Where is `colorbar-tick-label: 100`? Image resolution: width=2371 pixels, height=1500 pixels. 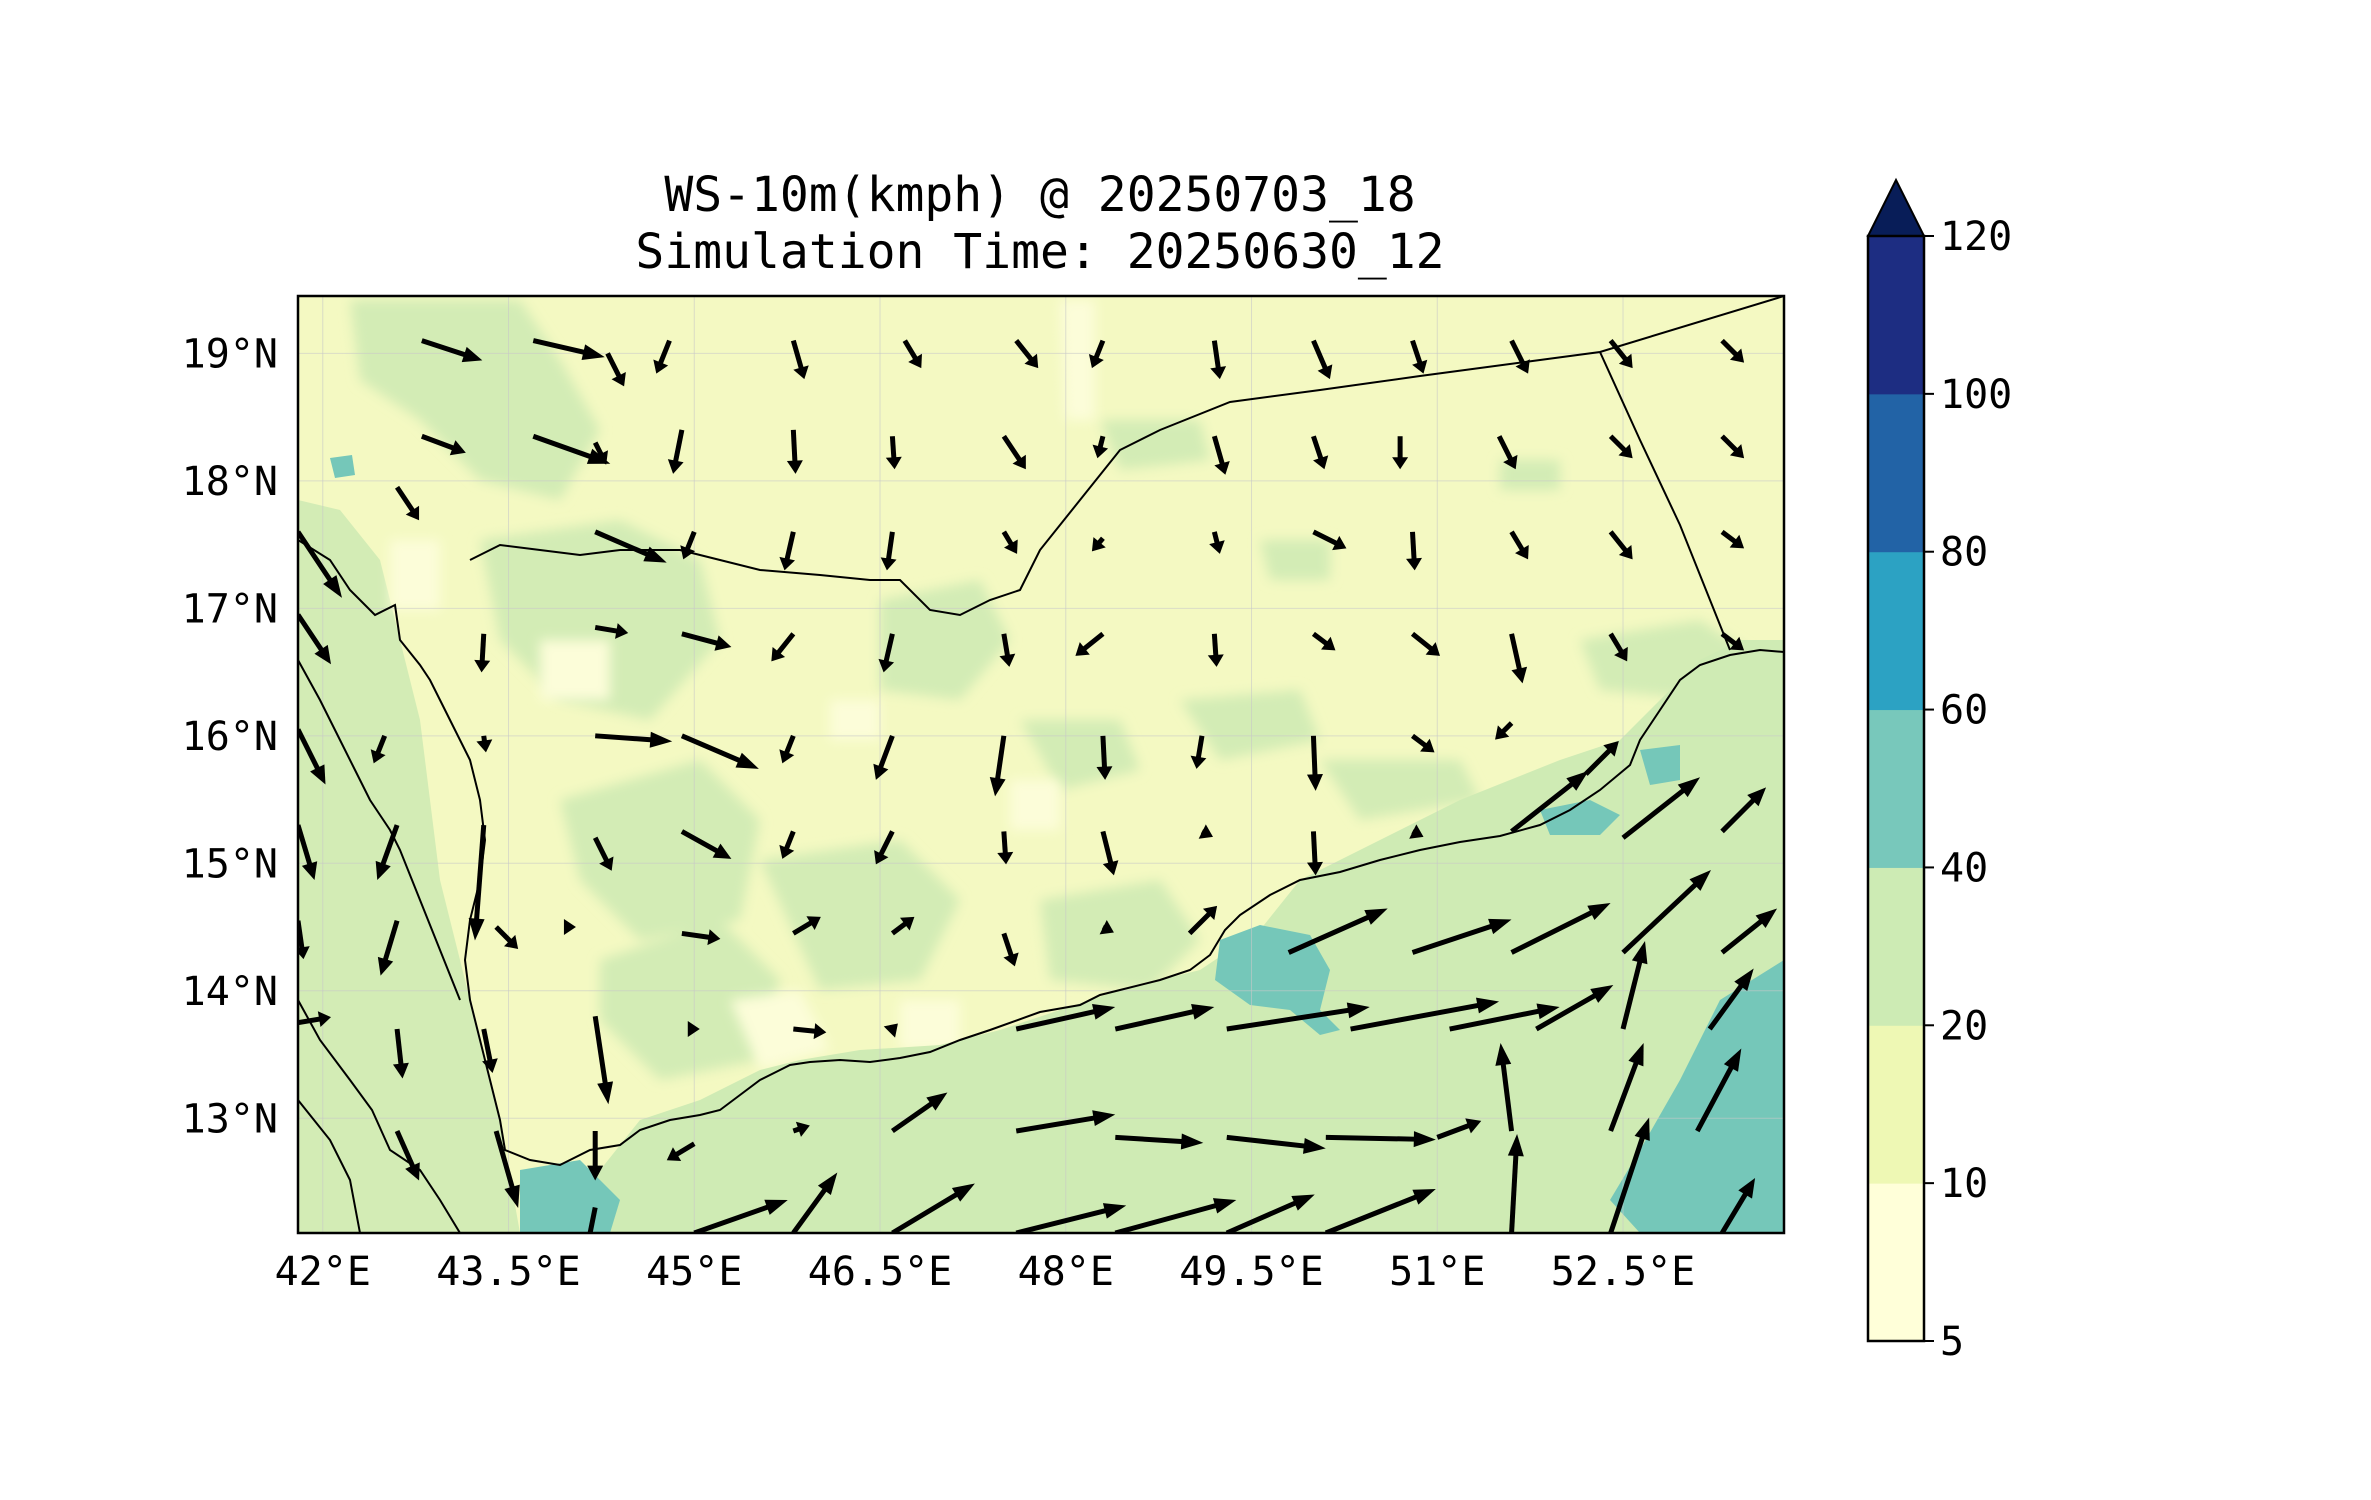
colorbar-tick-label: 100 is located at coordinates (1976, 395).